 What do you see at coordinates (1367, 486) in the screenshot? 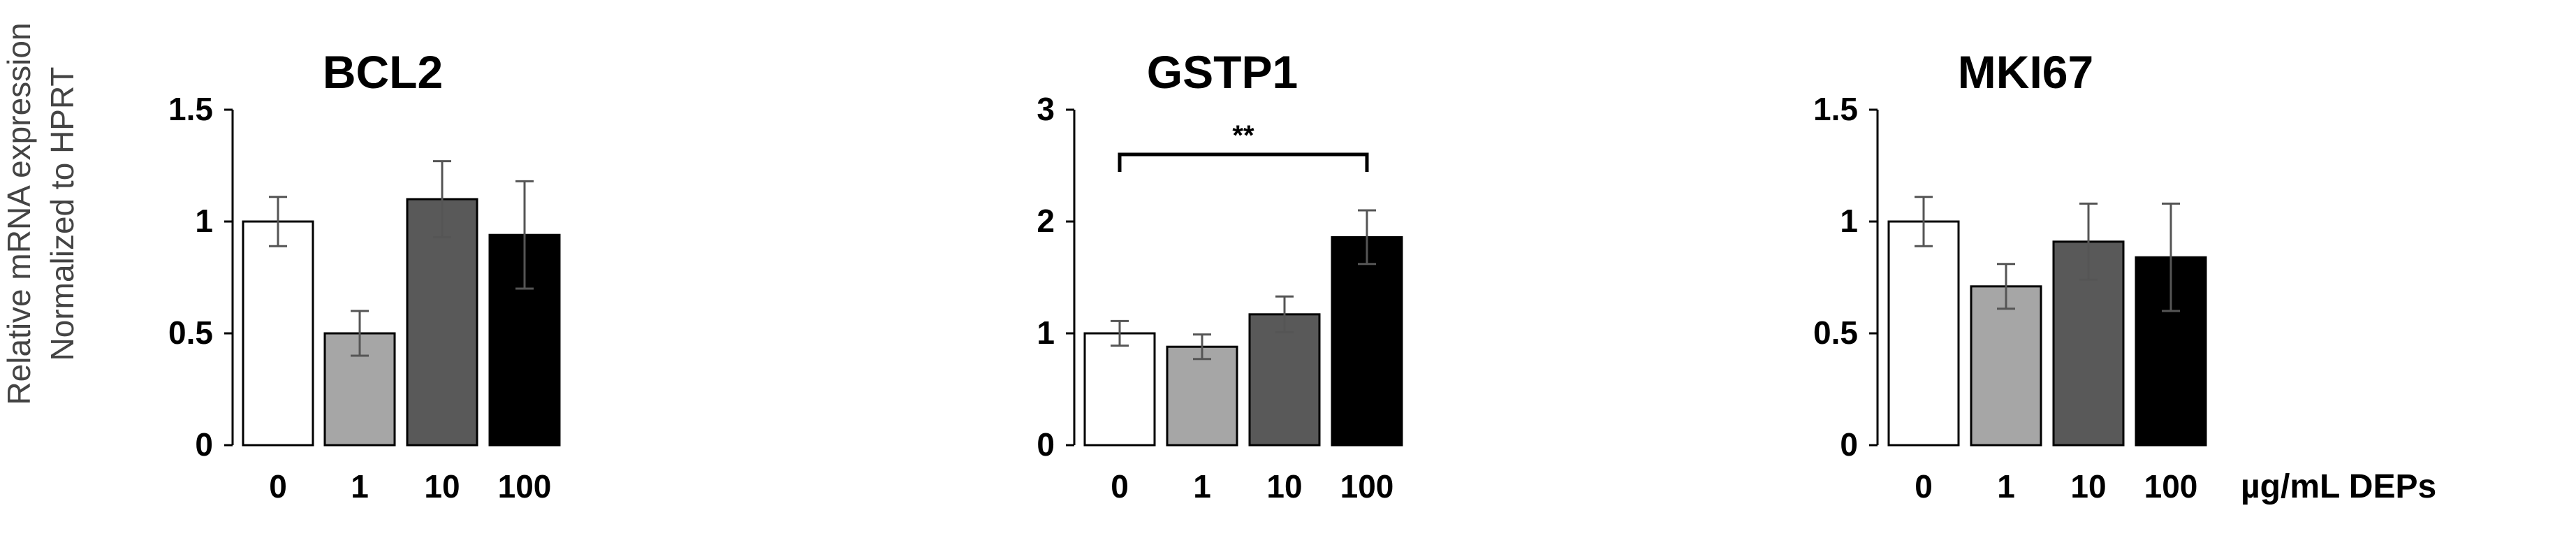
I see `x-tick-label-1-3: 100` at bounding box center [1367, 486].